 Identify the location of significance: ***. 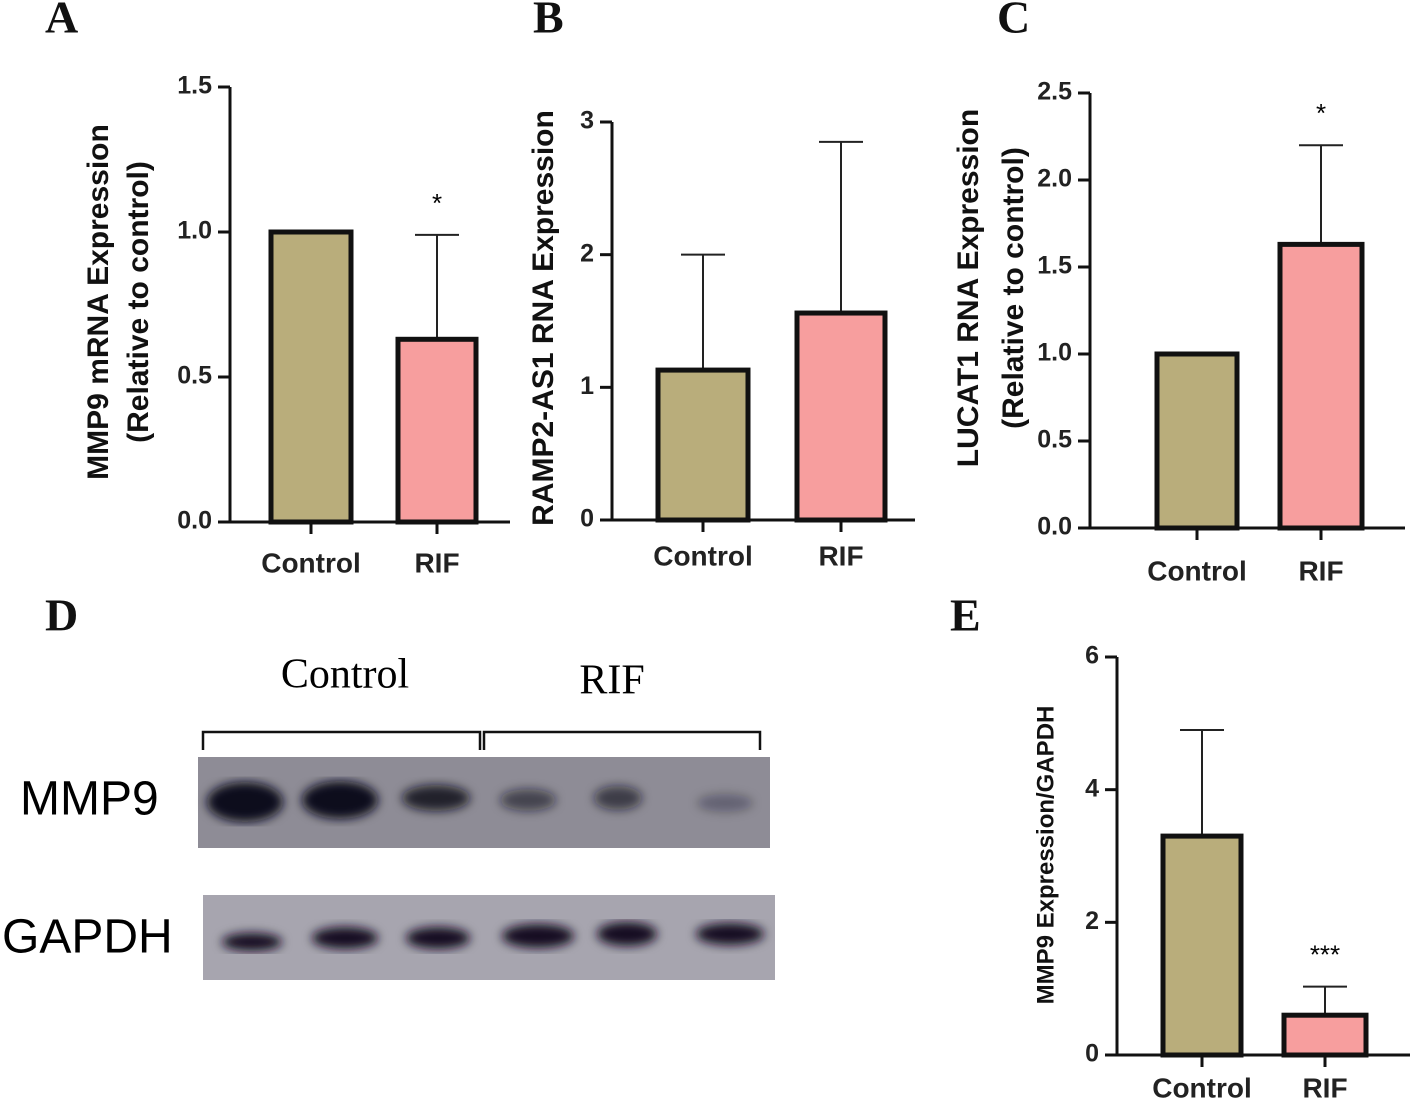
(1325, 955).